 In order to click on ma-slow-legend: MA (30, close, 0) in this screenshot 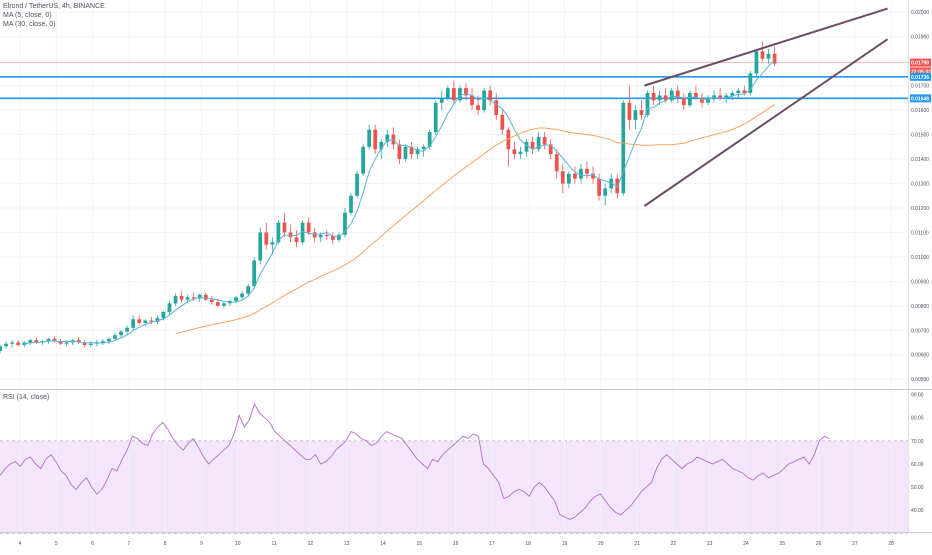, I will do `click(29, 24)`.